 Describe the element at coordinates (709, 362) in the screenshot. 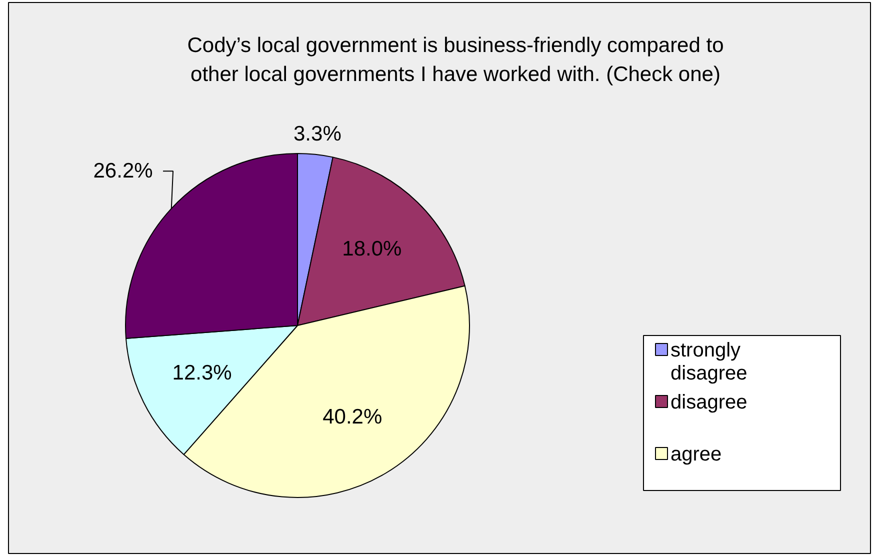

I see `legend-label: strongly disagree` at that location.